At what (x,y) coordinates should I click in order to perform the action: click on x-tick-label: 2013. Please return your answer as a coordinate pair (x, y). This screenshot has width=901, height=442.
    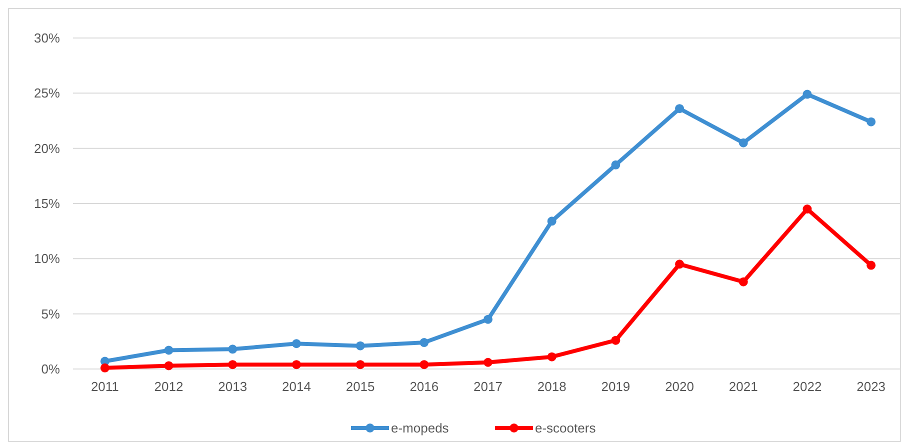
    Looking at the image, I should click on (233, 386).